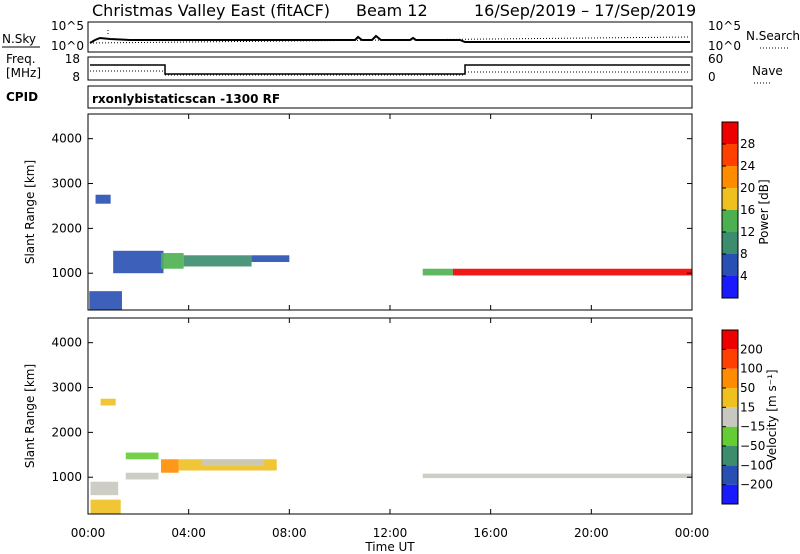 This screenshot has width=800, height=554. Describe the element at coordinates (211, 10) in the screenshot. I see `figure-title: Christmas Valley East (fitACF)` at that location.